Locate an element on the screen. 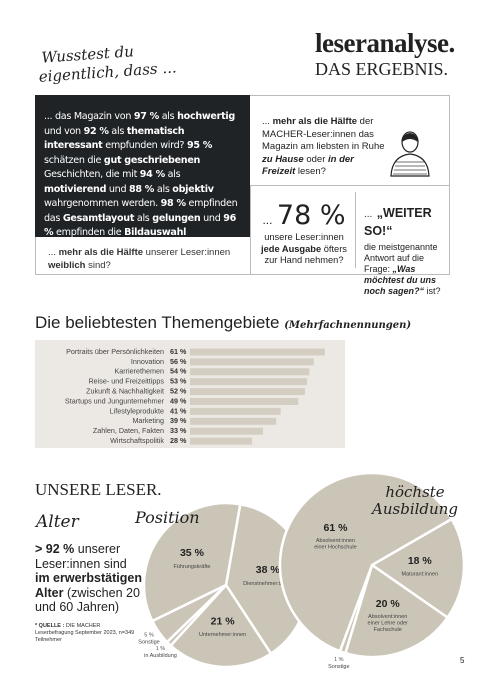 This screenshot has height=679, width=480. bold-run: 94 % is located at coordinates (152, 174).